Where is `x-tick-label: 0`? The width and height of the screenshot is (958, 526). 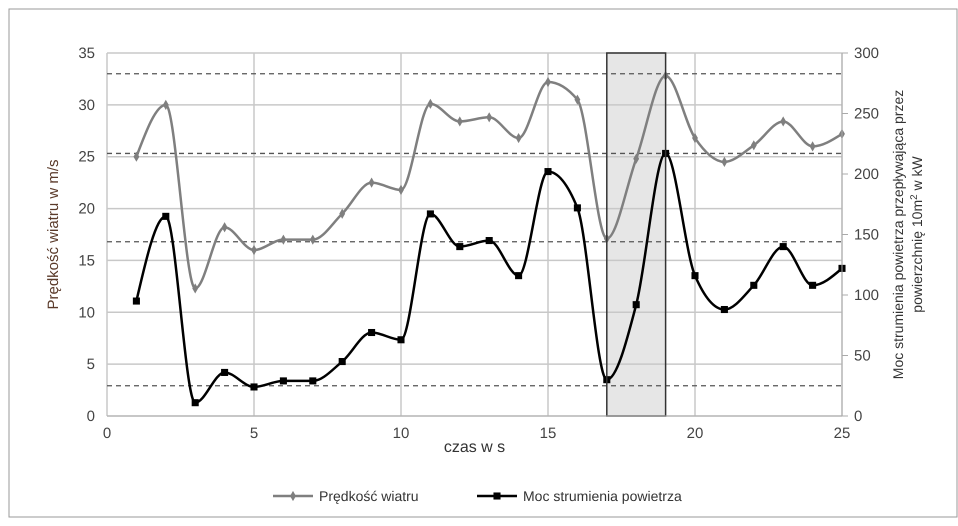
x-tick-label: 0 is located at coordinates (107, 433).